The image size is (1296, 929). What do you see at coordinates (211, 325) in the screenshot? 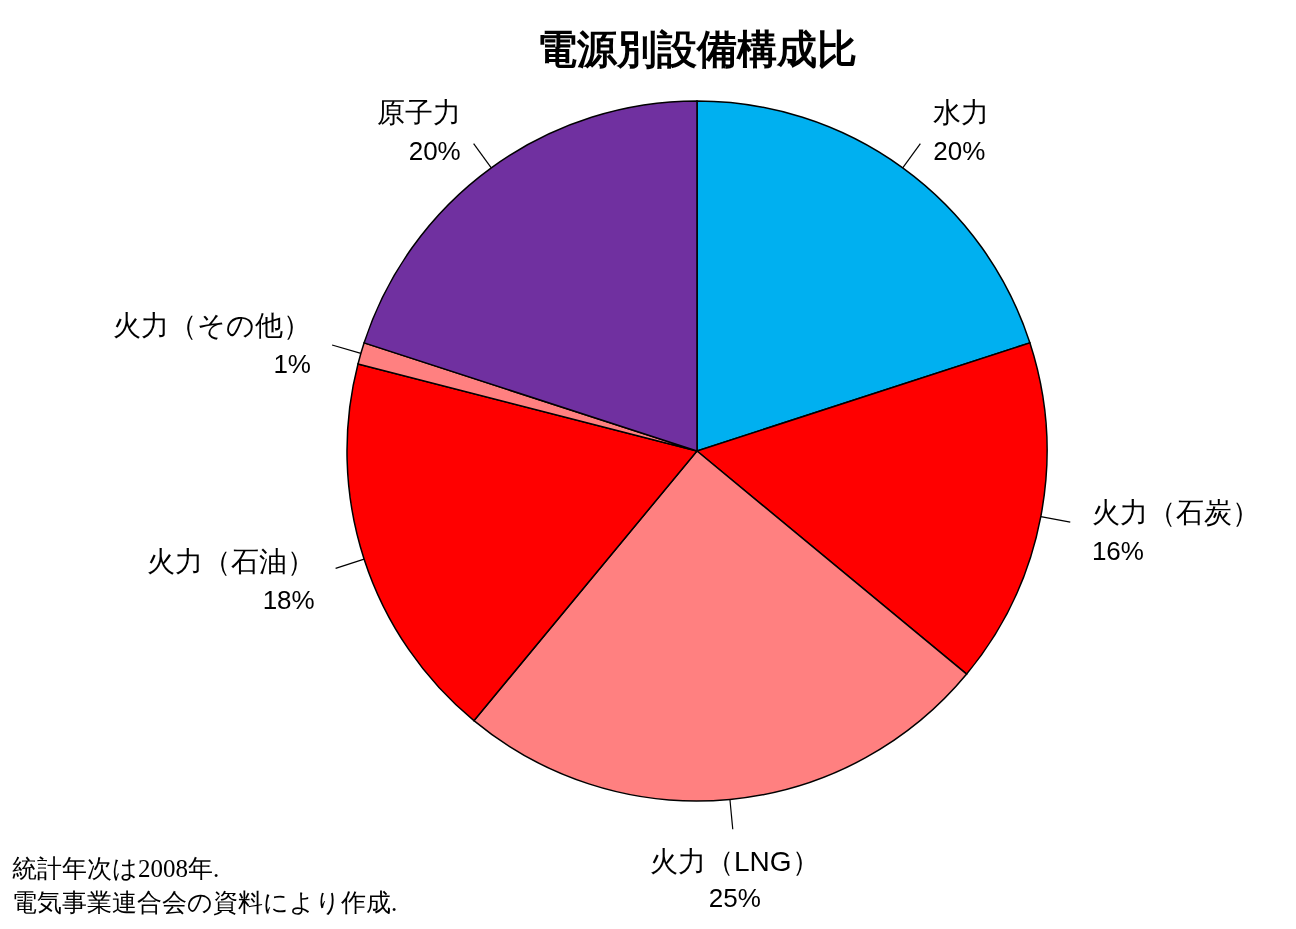
I see `slice-label: 火力（その他）` at bounding box center [211, 325].